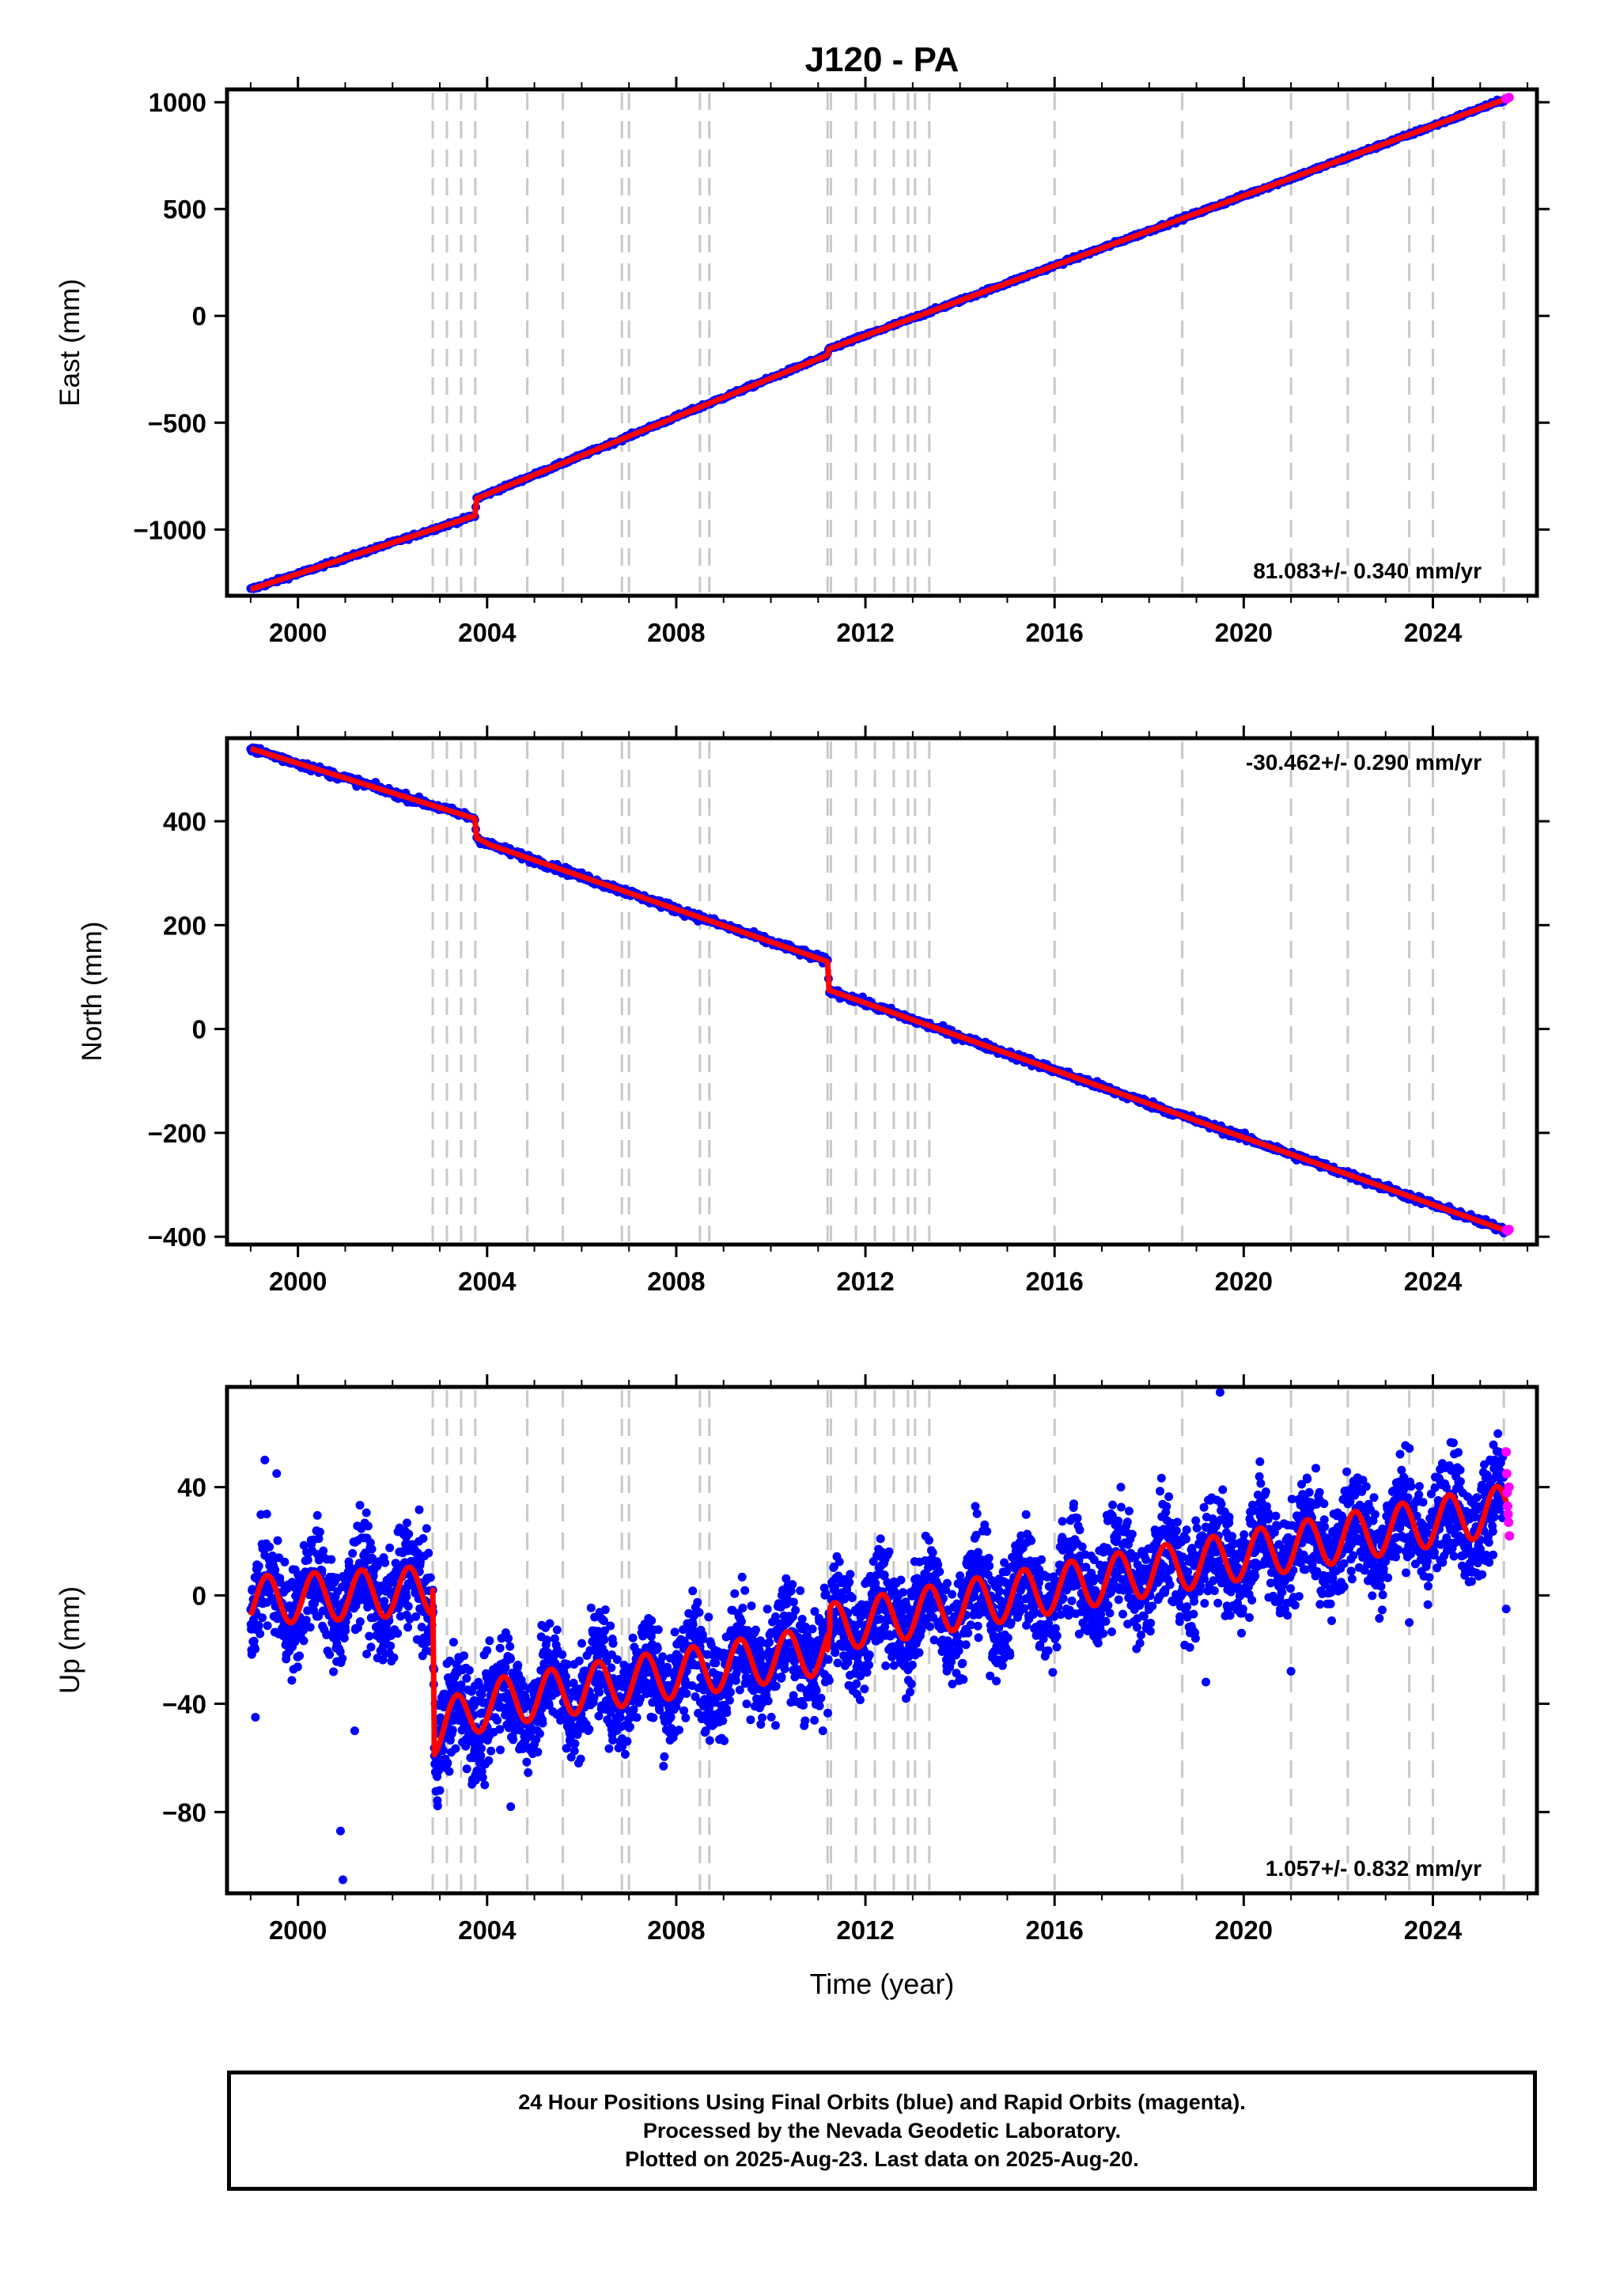  Describe the element at coordinates (177, 423) in the screenshot. I see `y-tick-label: −500` at that location.